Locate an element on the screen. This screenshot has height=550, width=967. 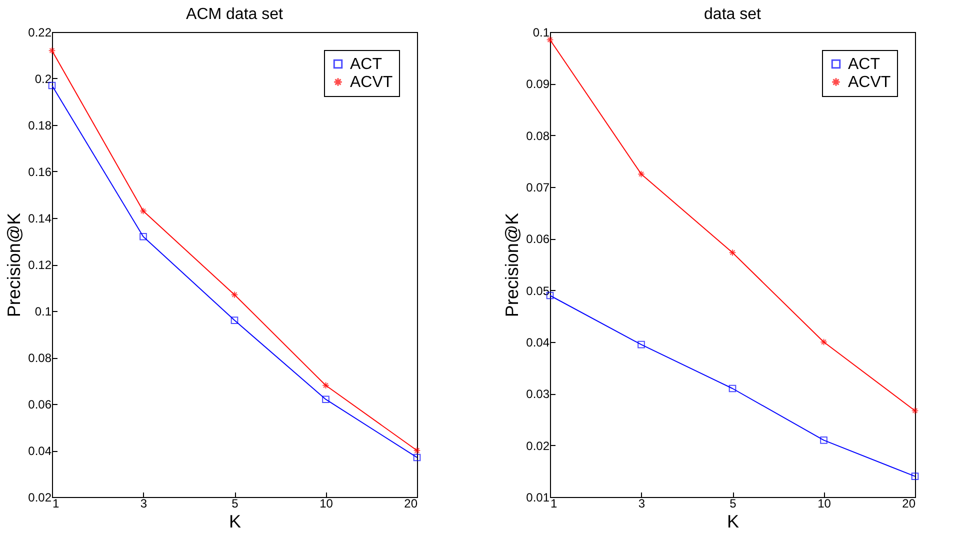
y-tick-label: 0.18 is located at coordinates (40, 125).